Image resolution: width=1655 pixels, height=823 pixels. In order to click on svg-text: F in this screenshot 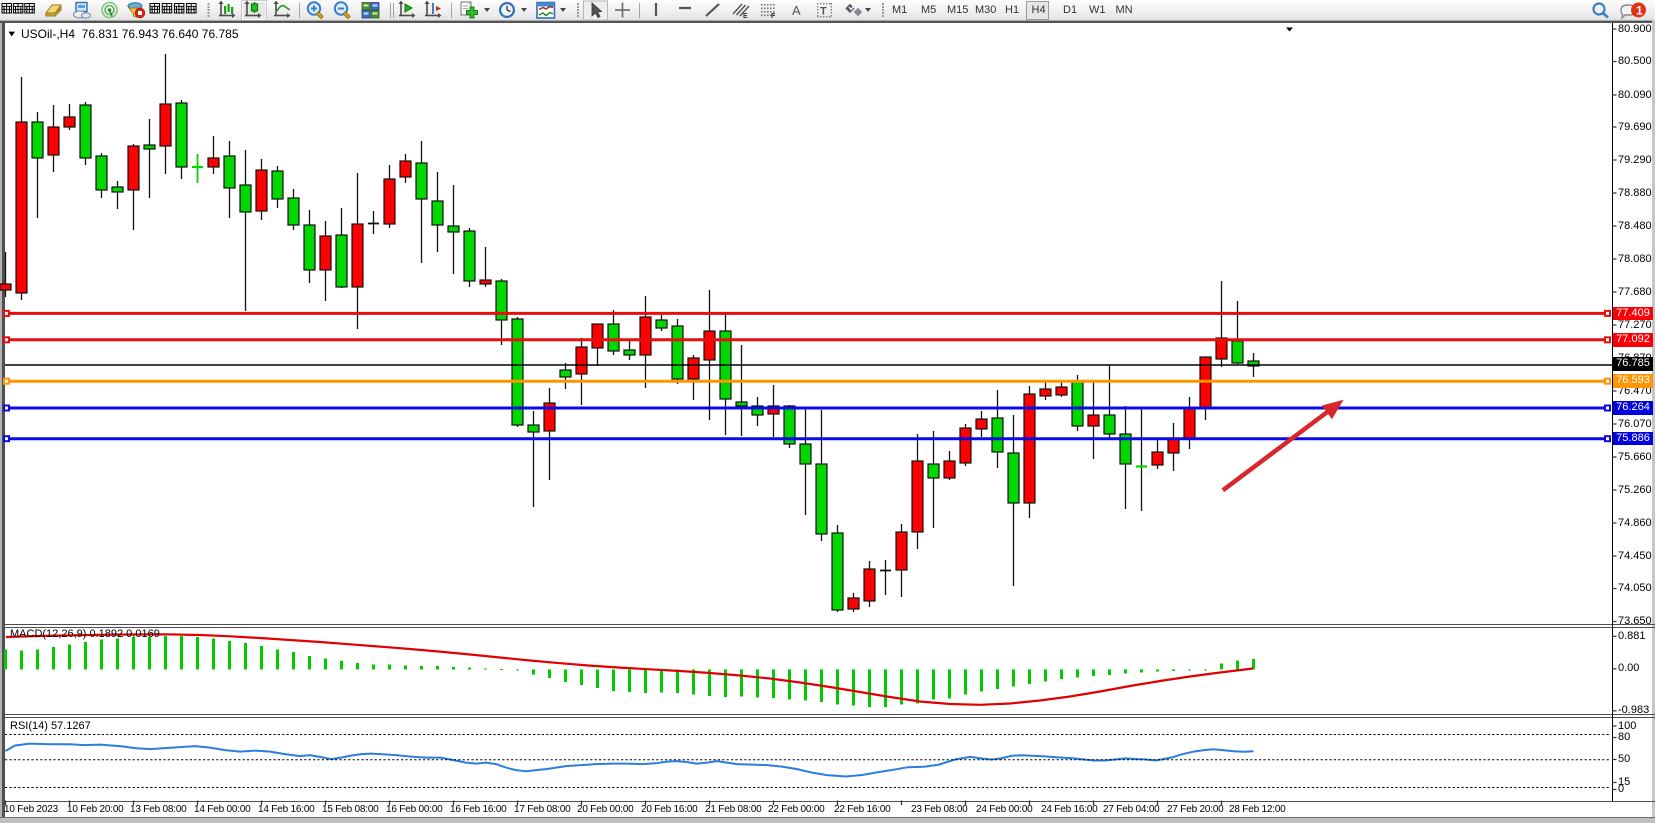, I will do `click(773, 16)`.